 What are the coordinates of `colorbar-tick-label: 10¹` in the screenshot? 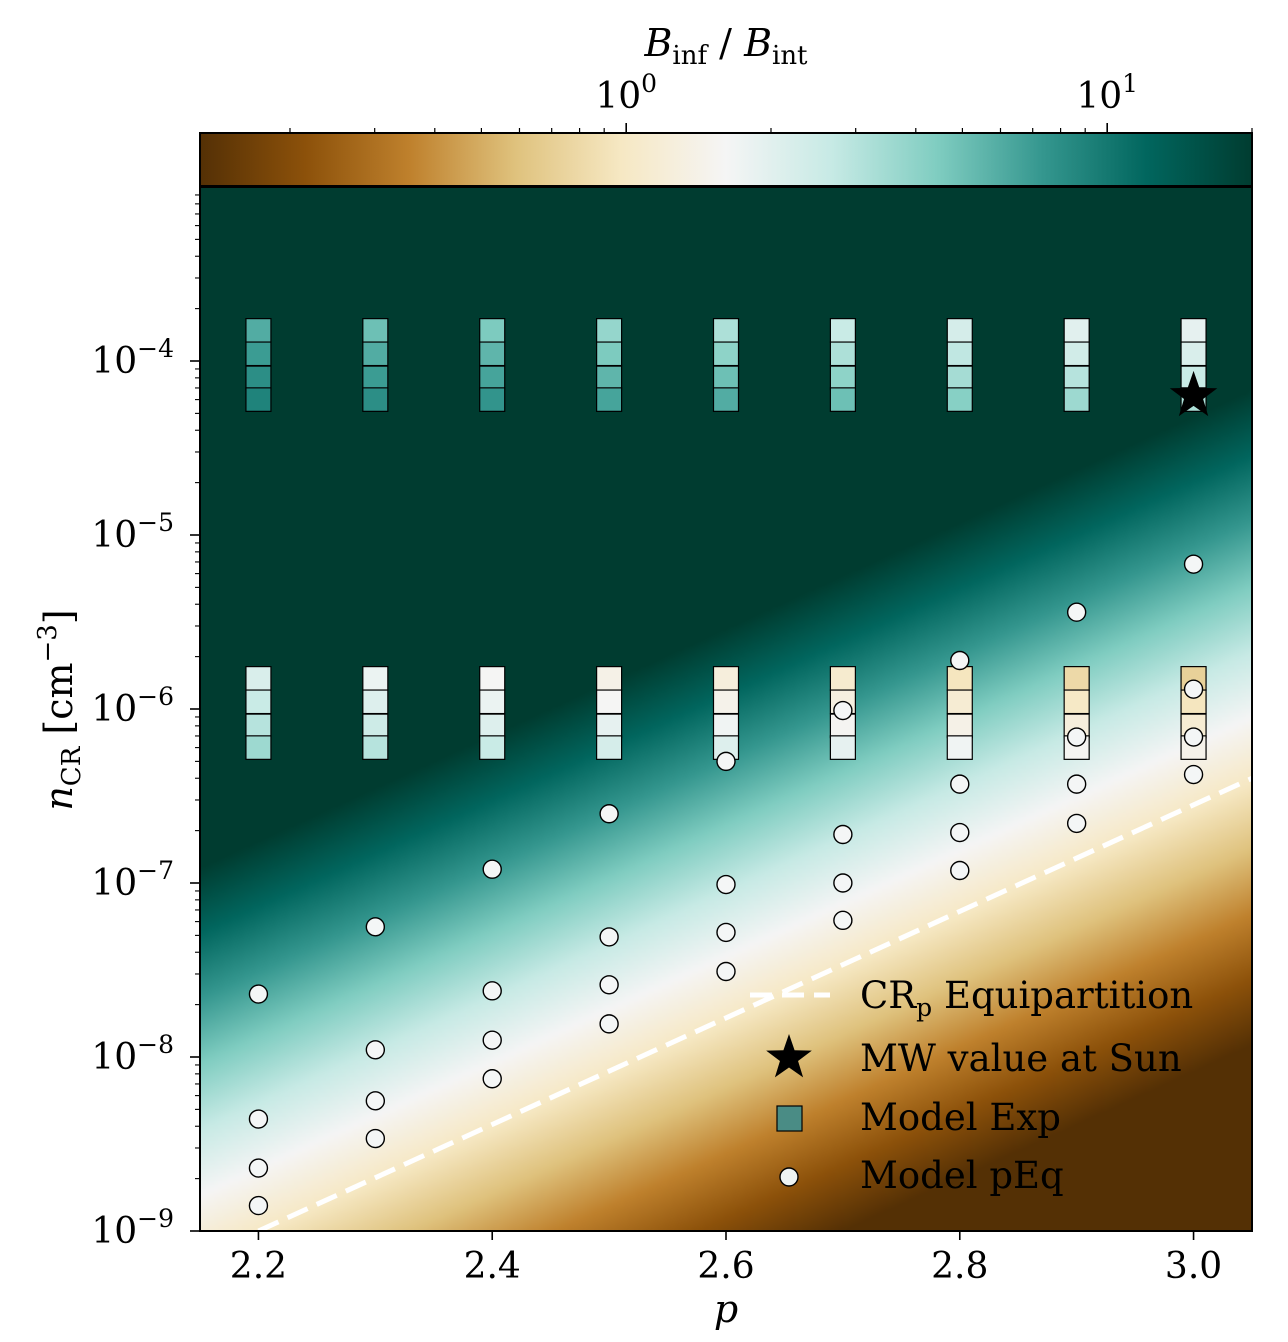 It's located at (1107, 93).